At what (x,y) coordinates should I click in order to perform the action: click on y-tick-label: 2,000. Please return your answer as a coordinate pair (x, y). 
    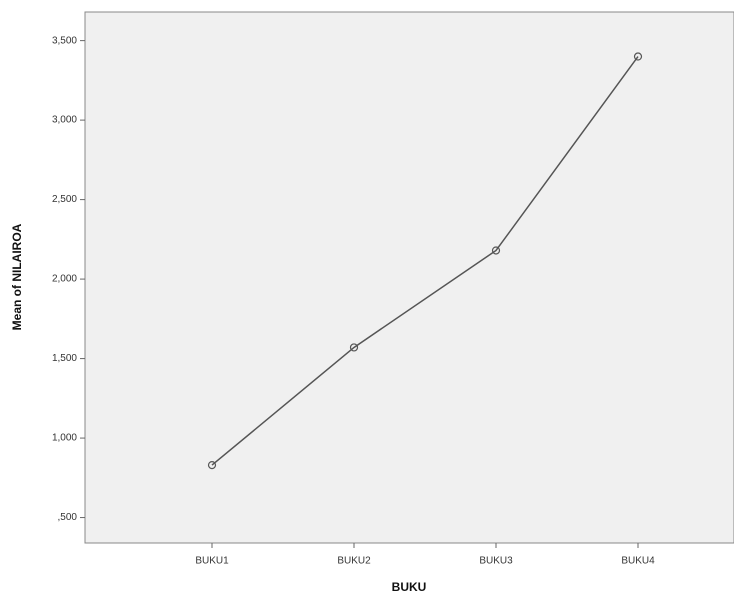
    Looking at the image, I should click on (64, 279).